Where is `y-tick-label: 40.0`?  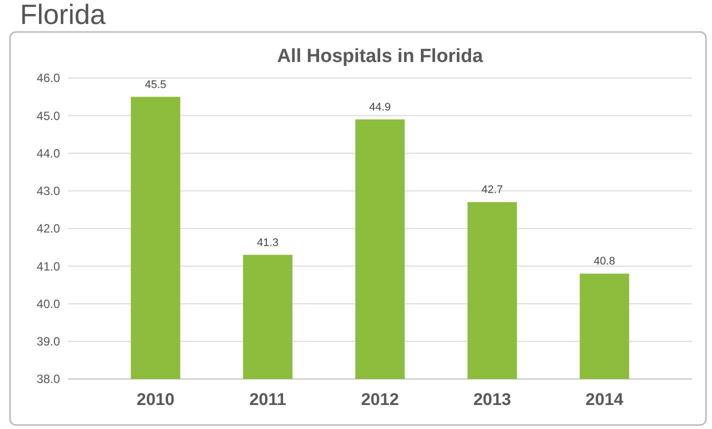
y-tick-label: 40.0 is located at coordinates (48, 303).